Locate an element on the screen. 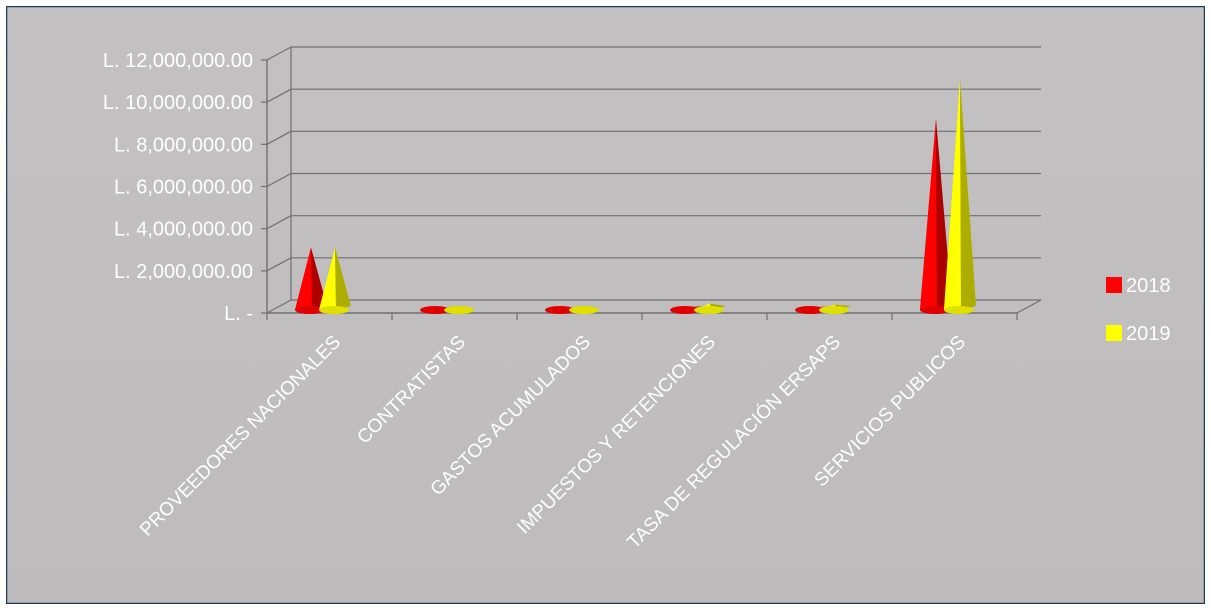  y-tick-label: L. 8,000,000.00 is located at coordinates (183, 145).